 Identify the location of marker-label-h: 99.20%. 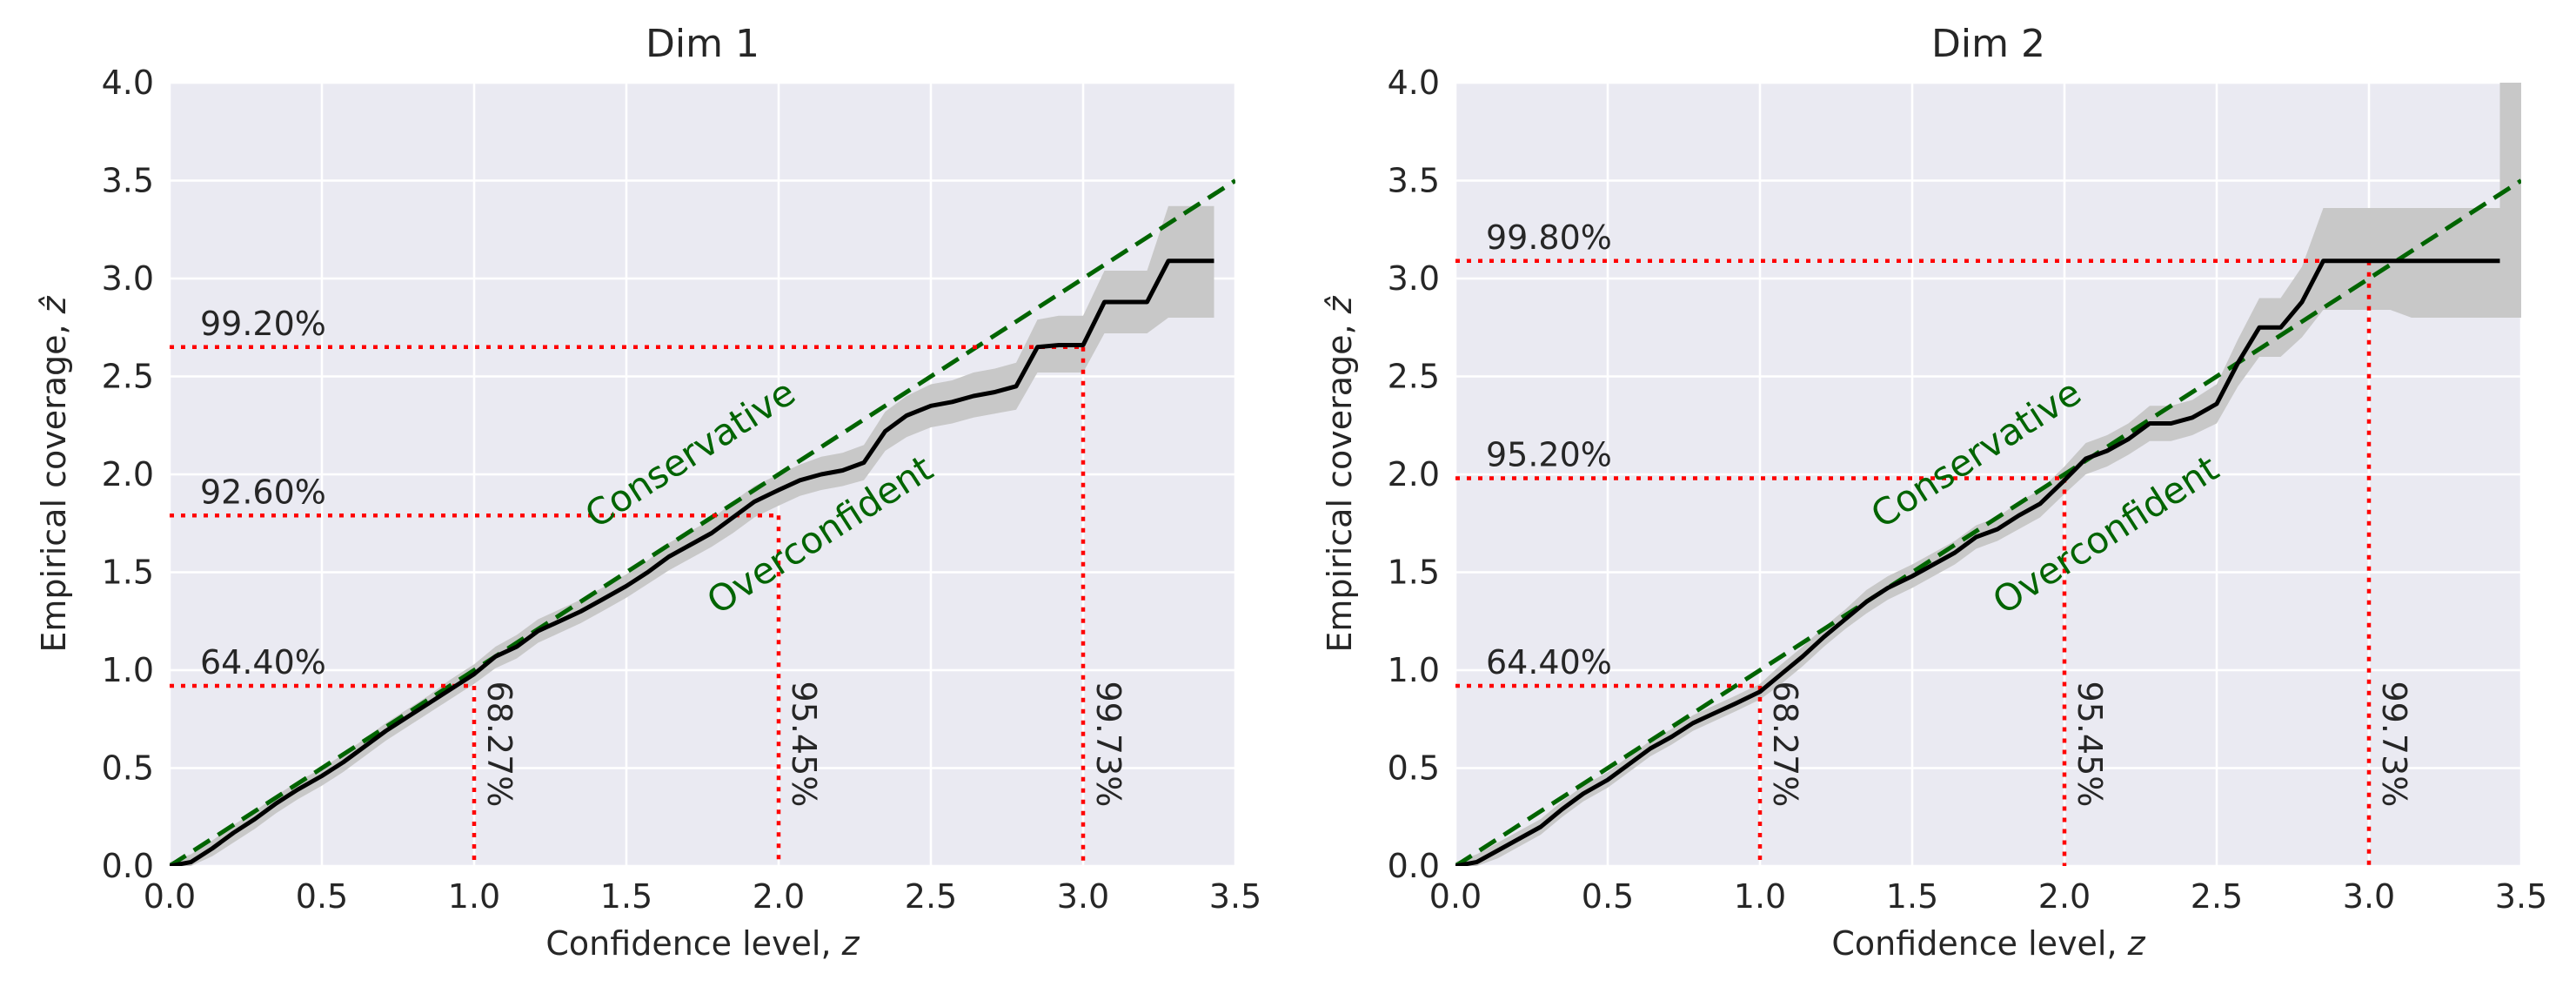
(263, 324).